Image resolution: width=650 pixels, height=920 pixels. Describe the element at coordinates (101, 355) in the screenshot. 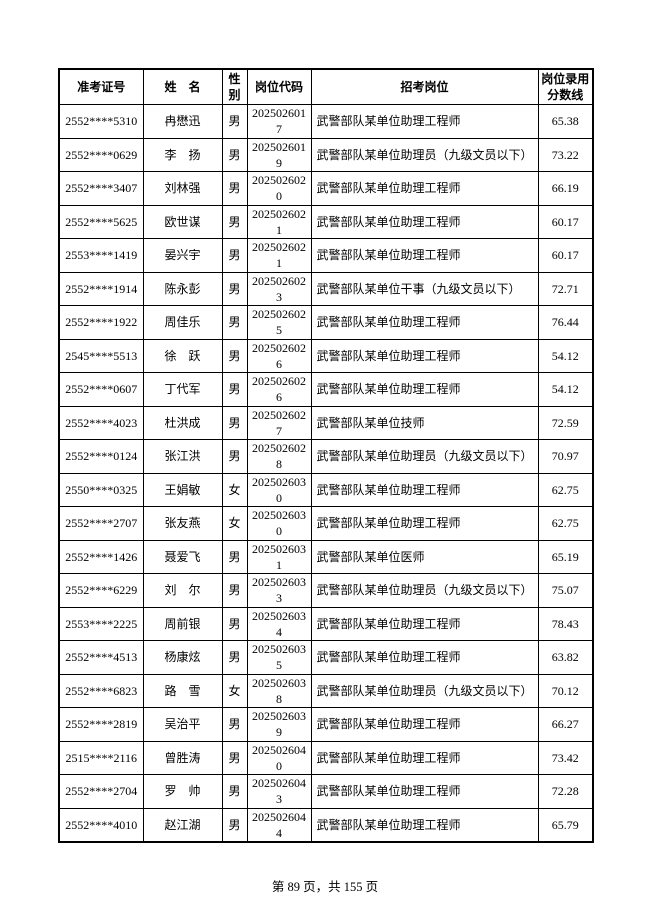

I see `ticket-number-cell: 2545****5513` at that location.